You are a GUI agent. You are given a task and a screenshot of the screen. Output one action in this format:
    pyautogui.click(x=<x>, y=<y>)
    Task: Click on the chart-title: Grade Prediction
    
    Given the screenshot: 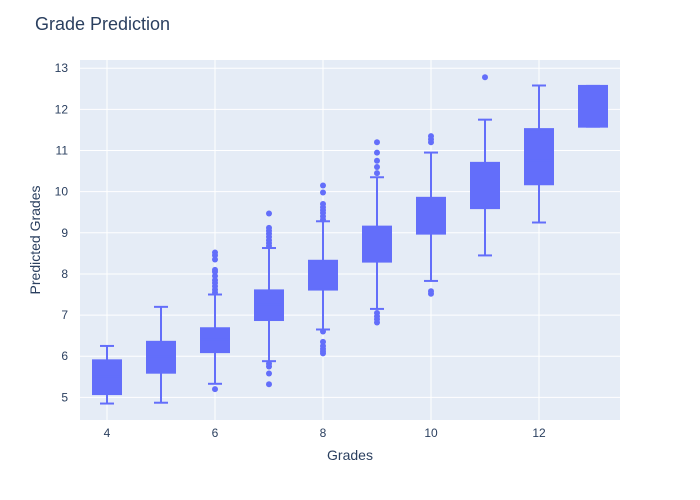 What is the action you would take?
    pyautogui.click(x=102, y=24)
    